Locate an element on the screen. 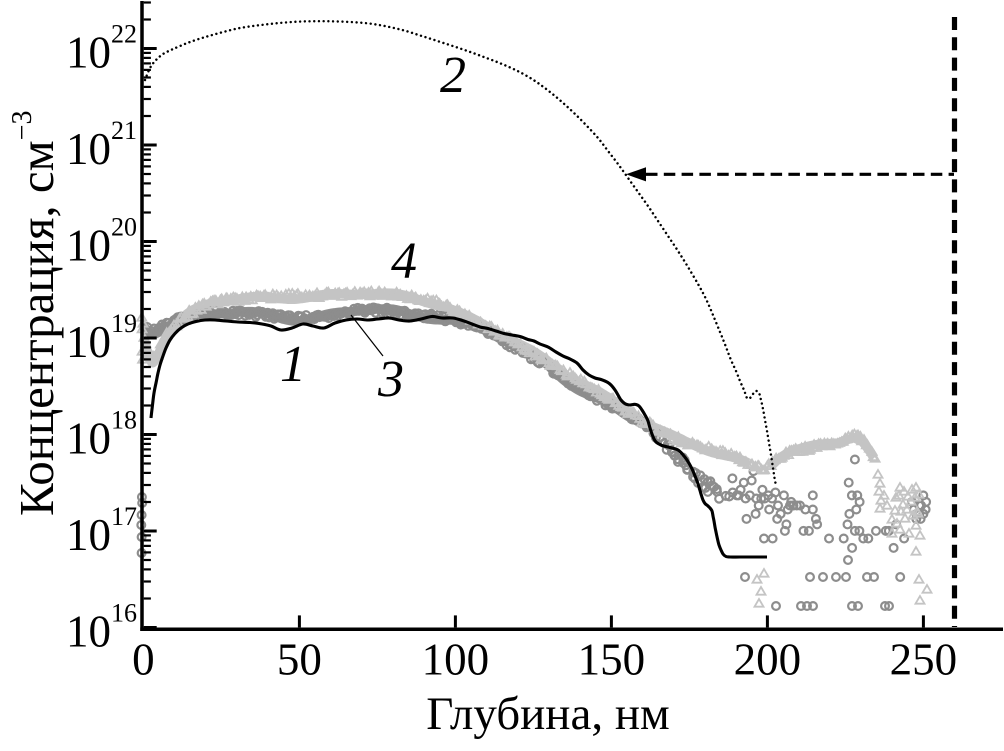 This screenshot has height=751, width=1004. svg-text: 200 is located at coordinates (768, 660).